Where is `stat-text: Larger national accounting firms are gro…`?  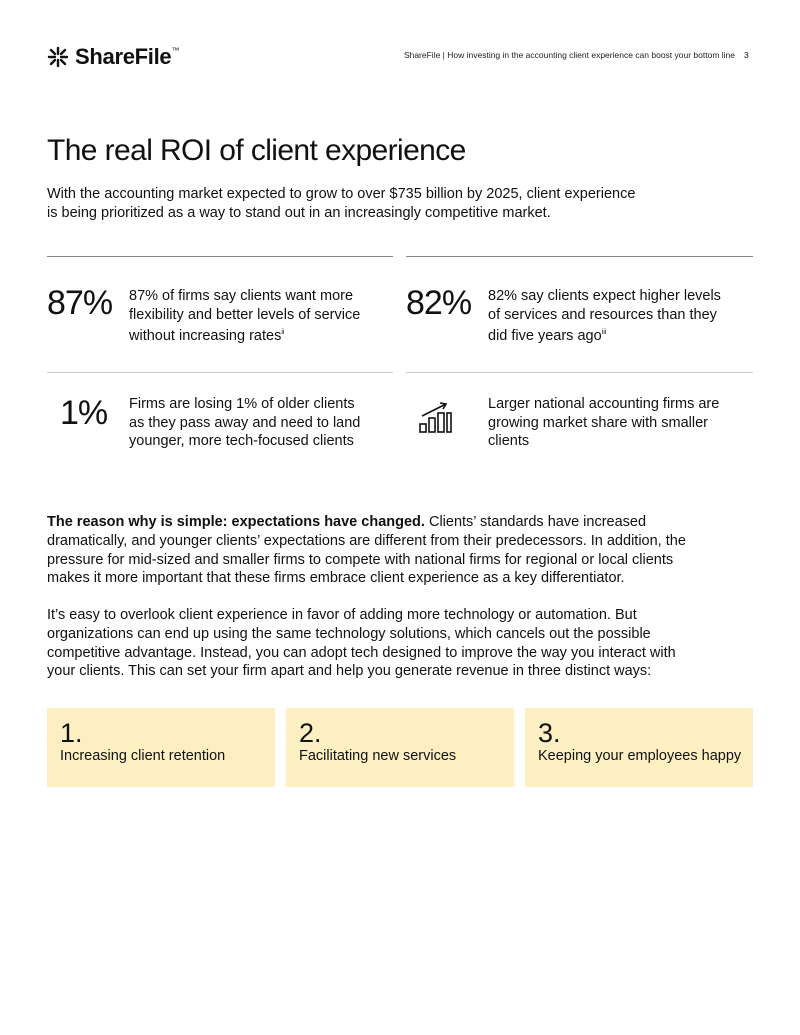 stat-text: Larger national accounting firms are gro… is located at coordinates (604, 422).